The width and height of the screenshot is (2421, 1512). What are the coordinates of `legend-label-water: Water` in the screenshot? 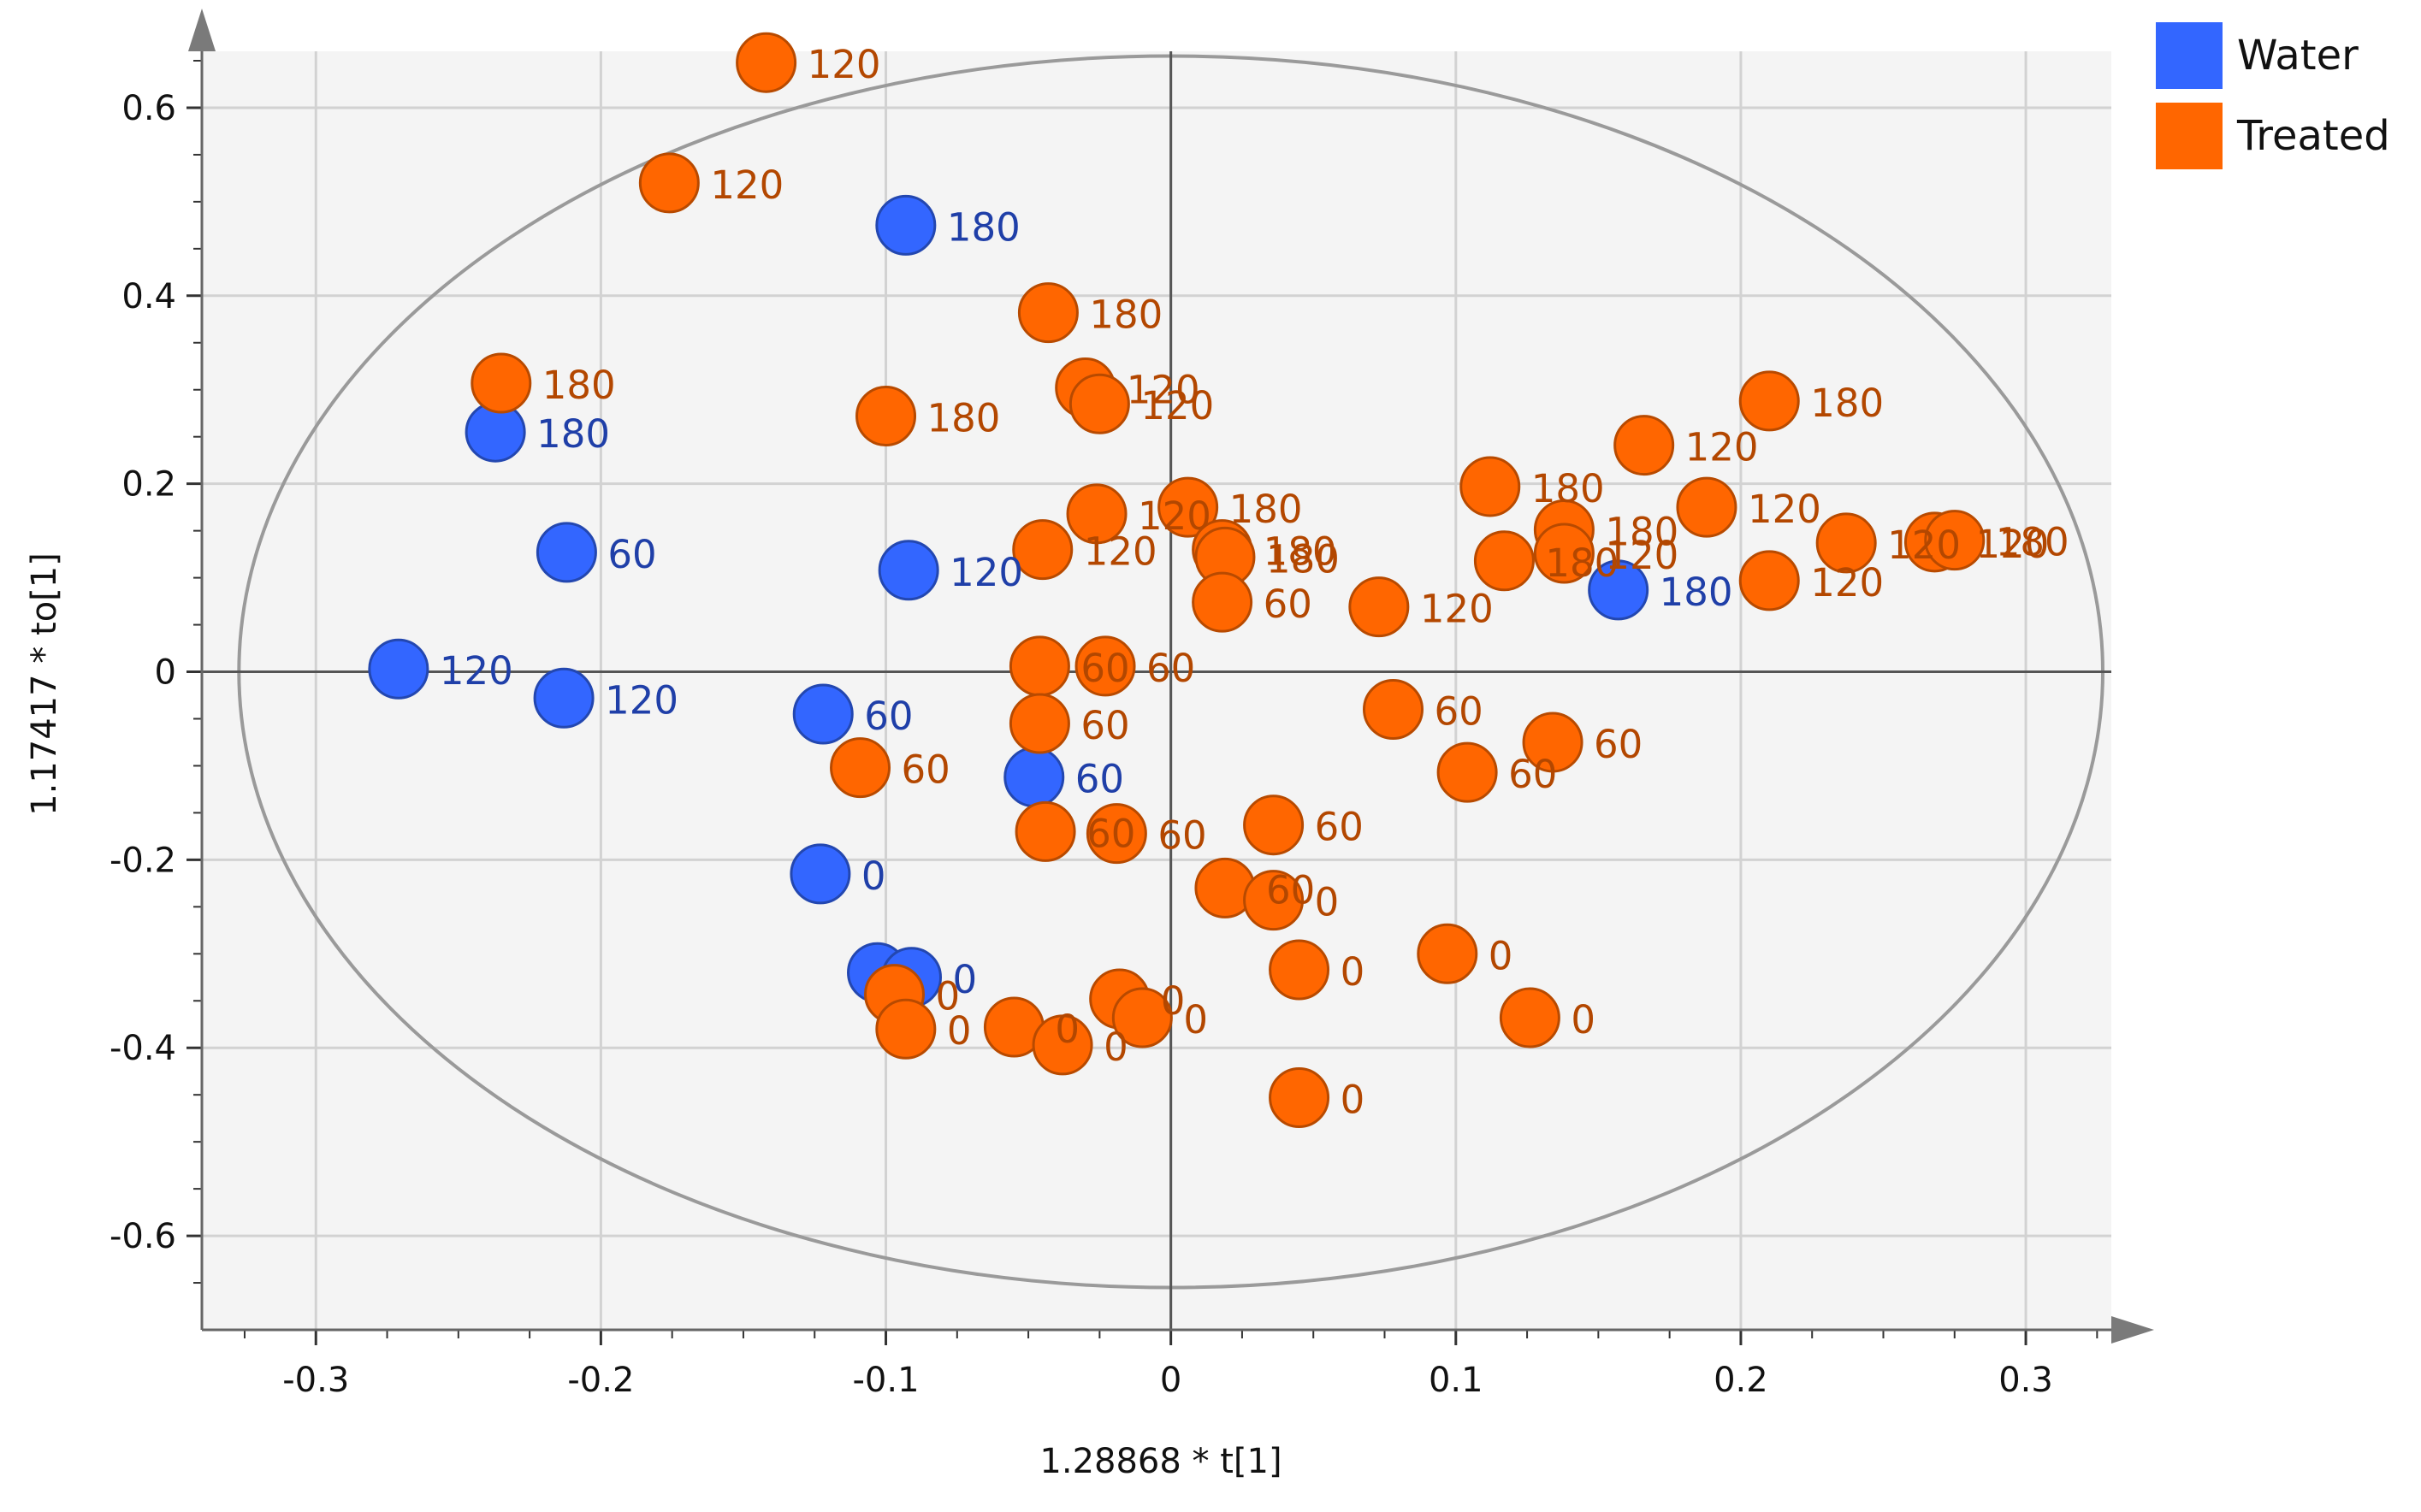 It's located at (2298, 56).